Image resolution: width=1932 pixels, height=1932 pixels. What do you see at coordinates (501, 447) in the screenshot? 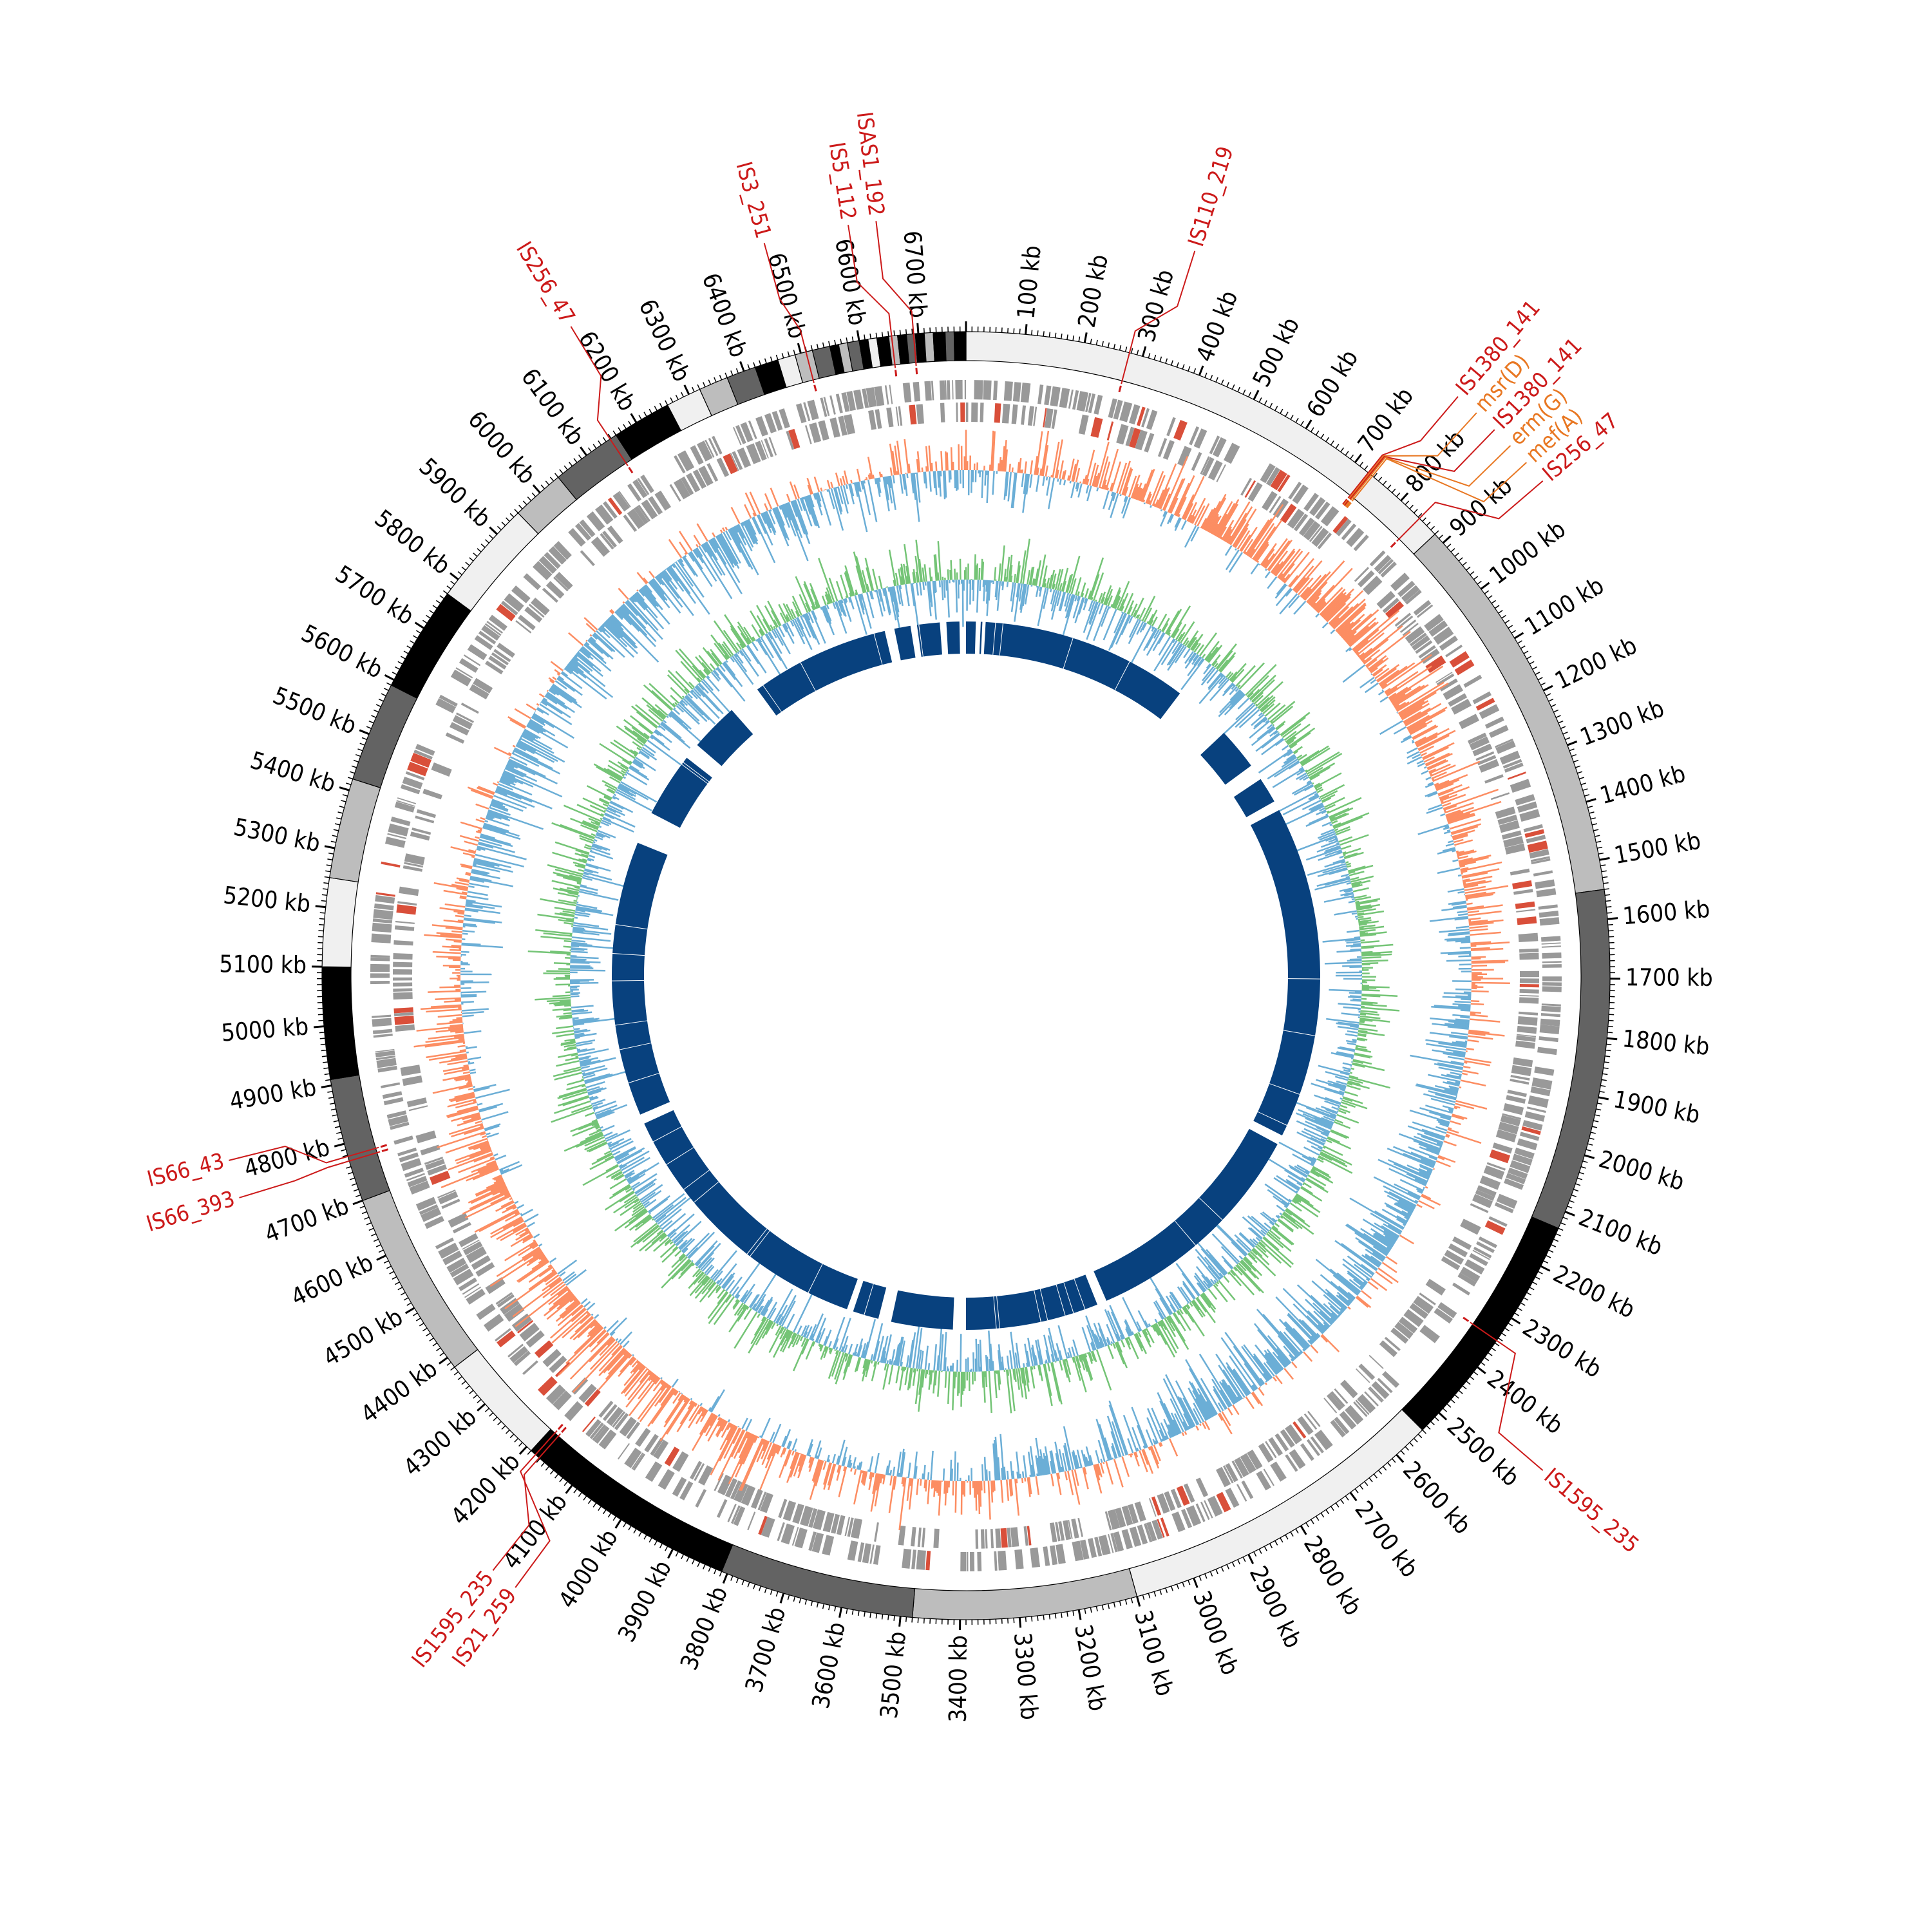
I see `tick-label: 6000 kb` at bounding box center [501, 447].